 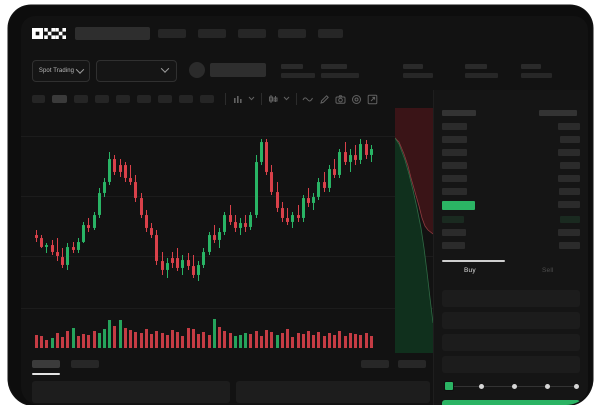 What do you see at coordinates (273, 99) in the screenshot?
I see `chart-type-icon` at bounding box center [273, 99].